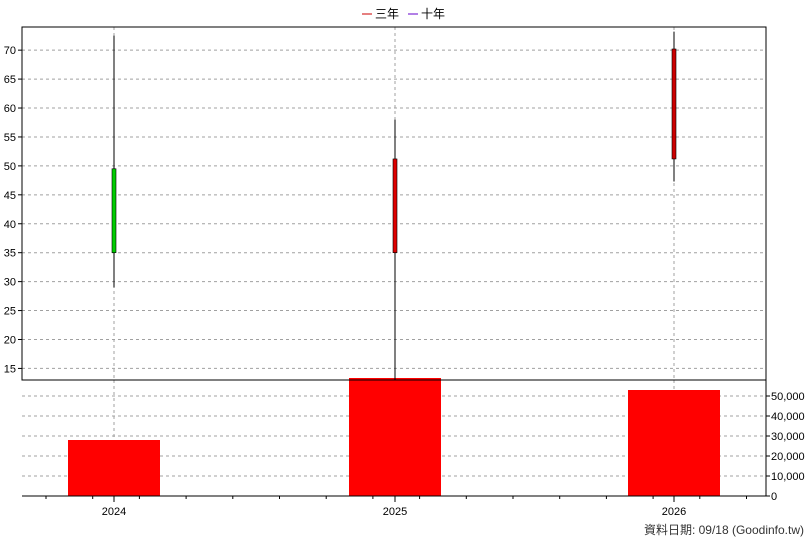 This screenshot has height=540, width=808. Describe the element at coordinates (10, 51) in the screenshot. I see `price-tick-label-70: 70` at that location.